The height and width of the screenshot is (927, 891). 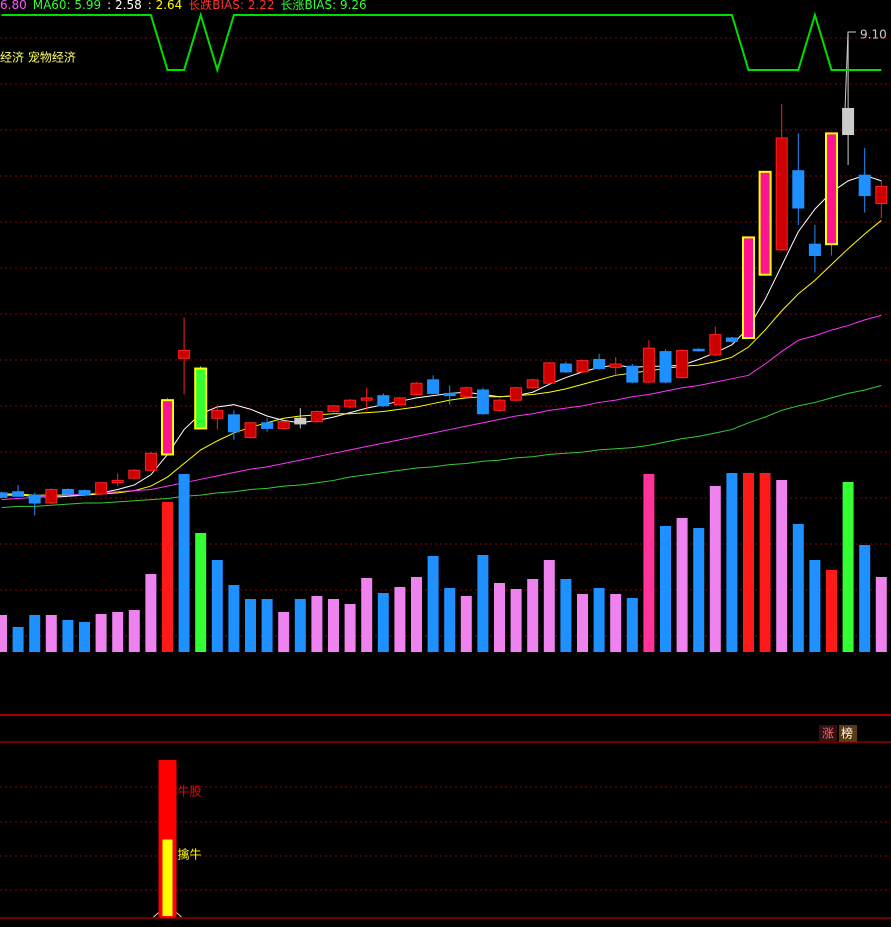 What do you see at coordinates (165, 6) in the screenshot?
I see `header-item: : 2.64` at bounding box center [165, 6].